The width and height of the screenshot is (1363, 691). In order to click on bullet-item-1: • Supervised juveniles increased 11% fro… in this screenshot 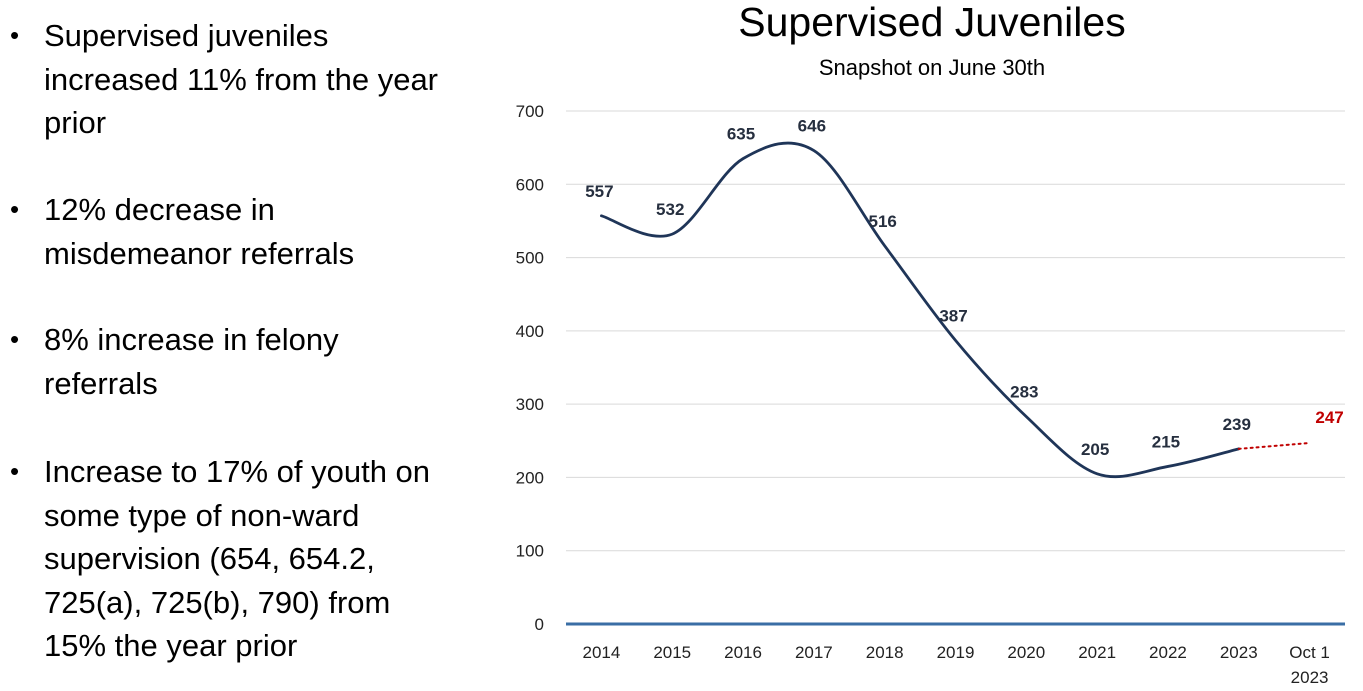, I will do `click(230, 79)`.